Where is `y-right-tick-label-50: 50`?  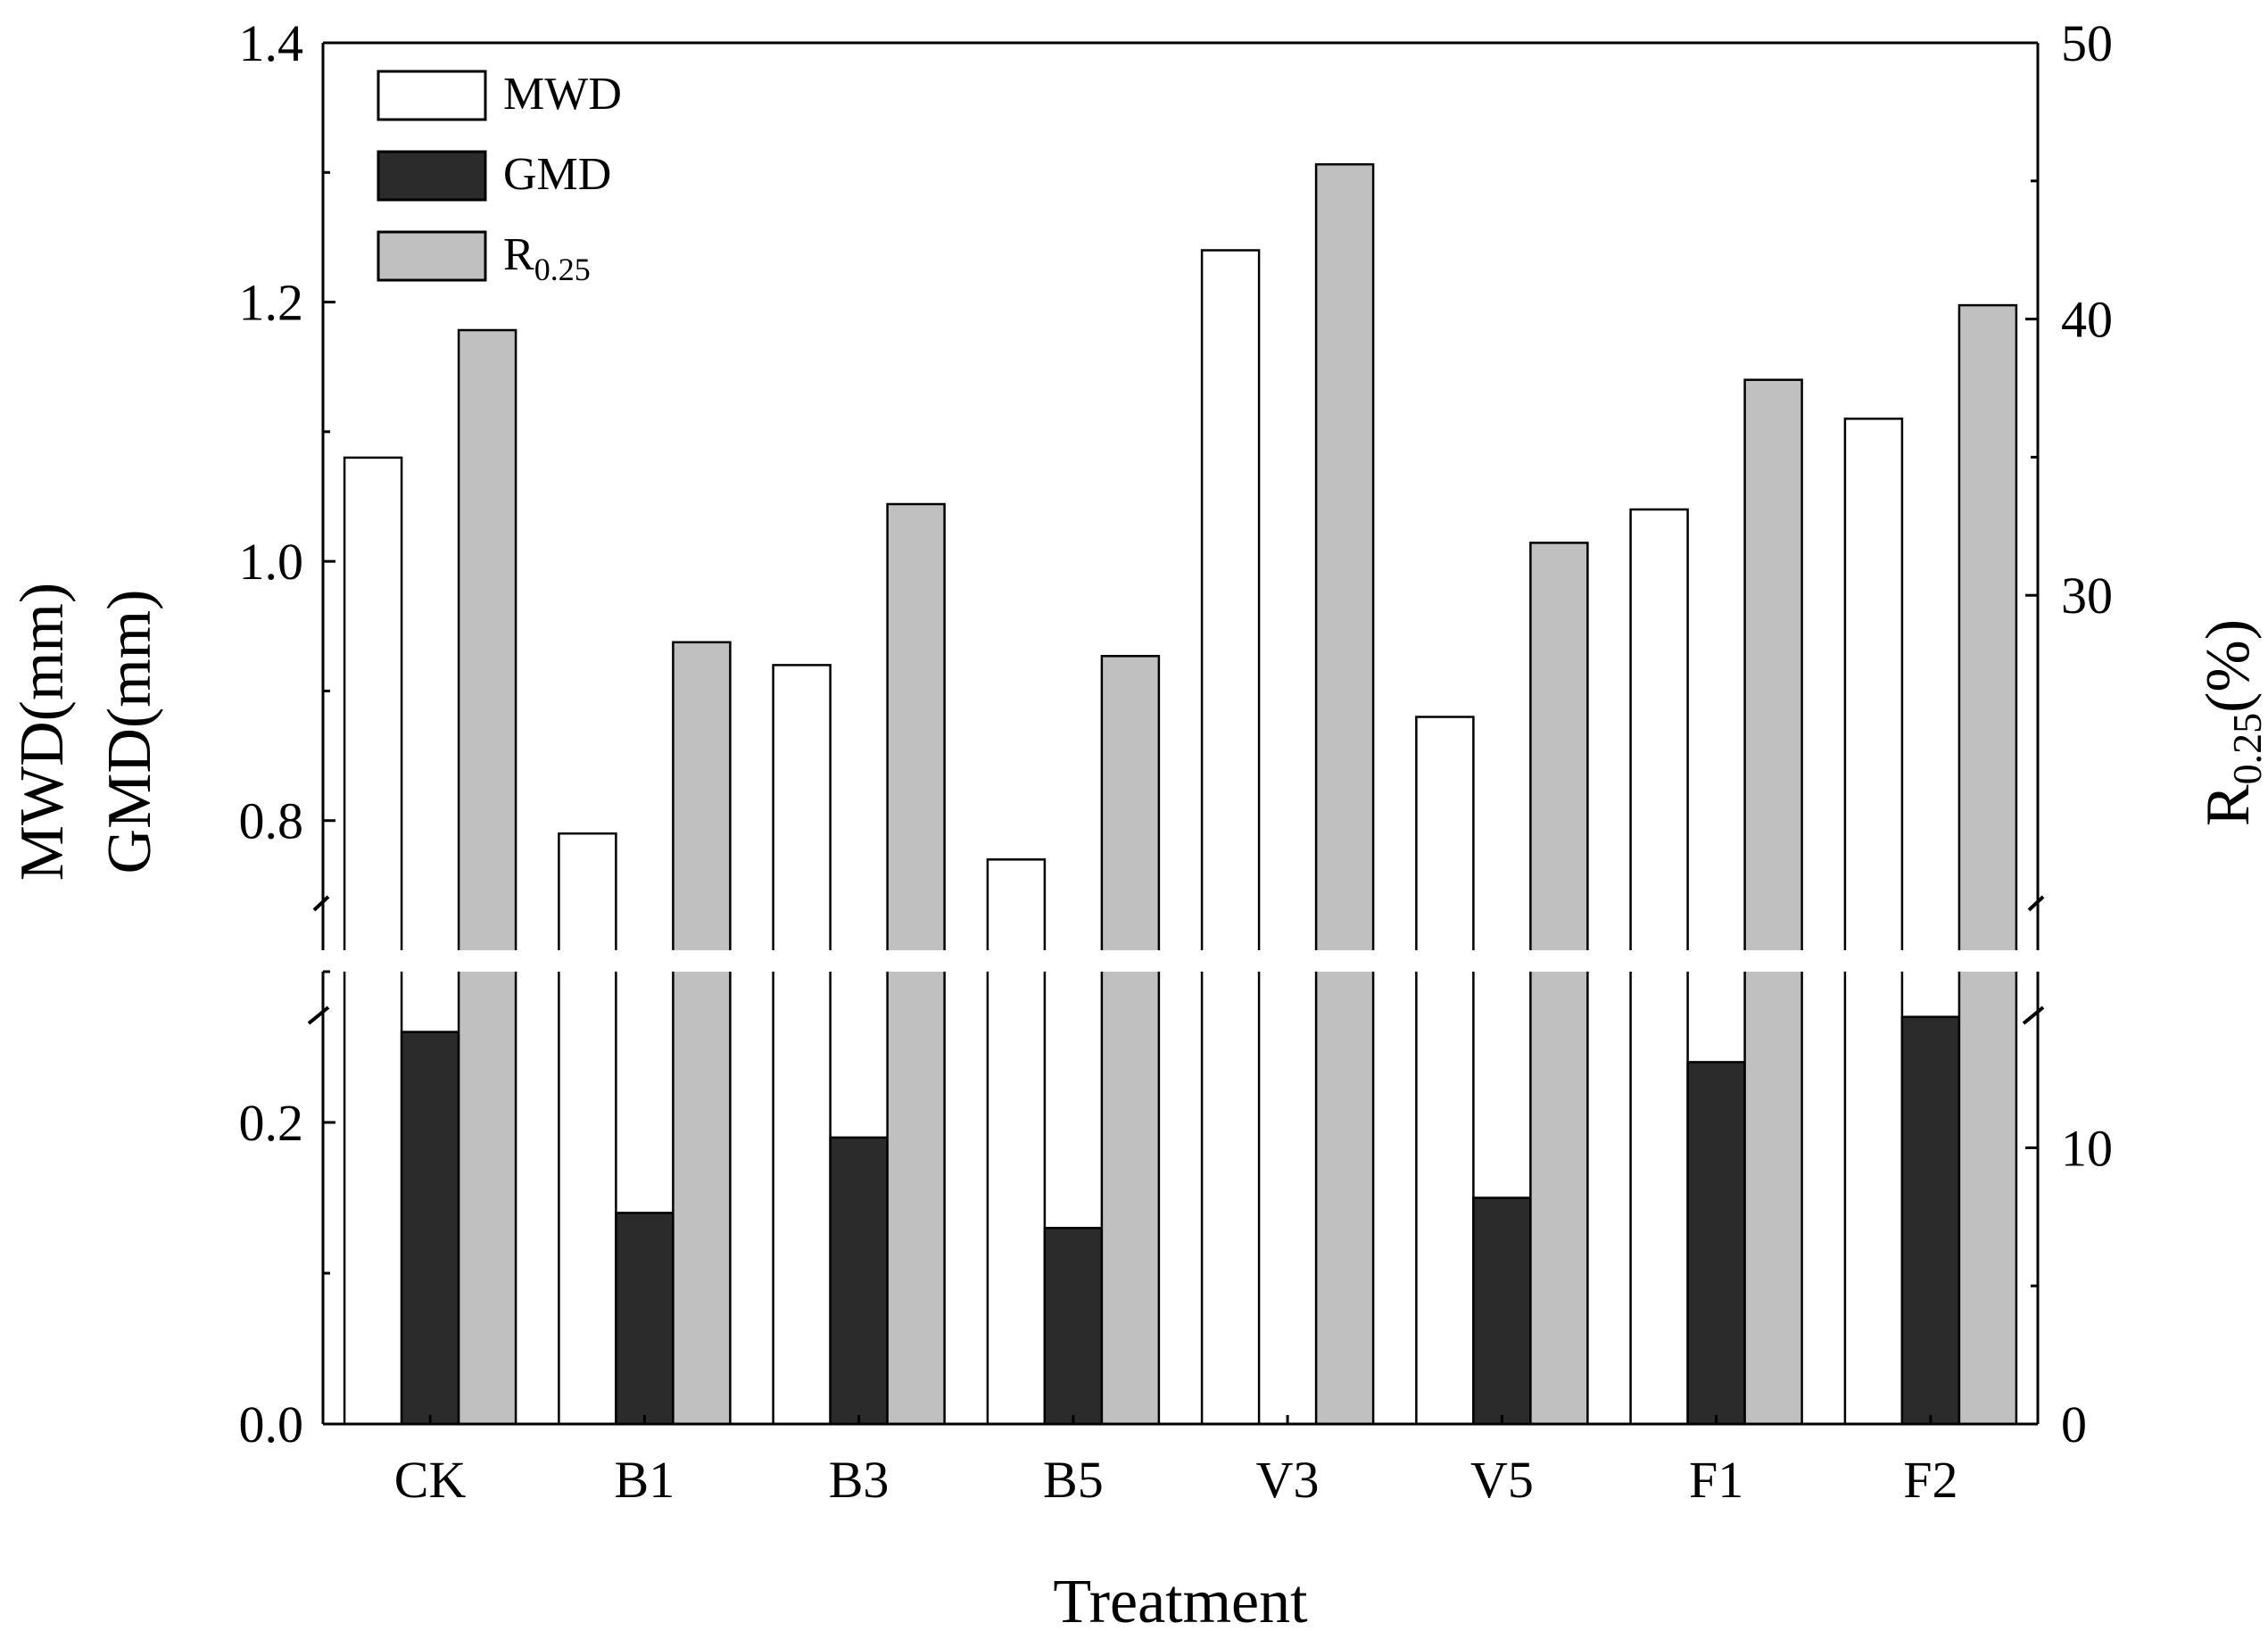 y-right-tick-label-50: 50 is located at coordinates (2087, 43).